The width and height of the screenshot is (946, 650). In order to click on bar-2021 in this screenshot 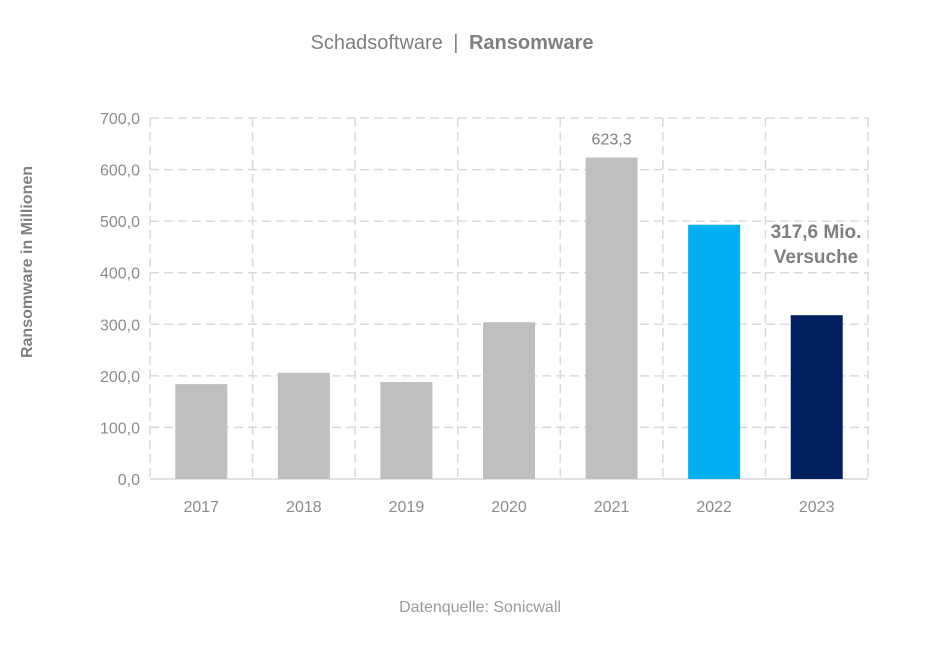, I will do `click(611, 318)`.